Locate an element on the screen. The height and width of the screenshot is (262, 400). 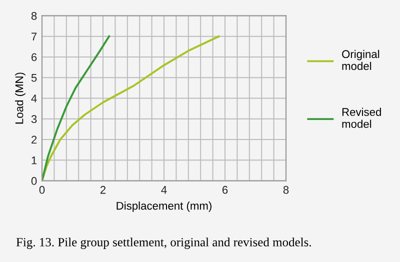
x-tick-label: 8 is located at coordinates (286, 190).